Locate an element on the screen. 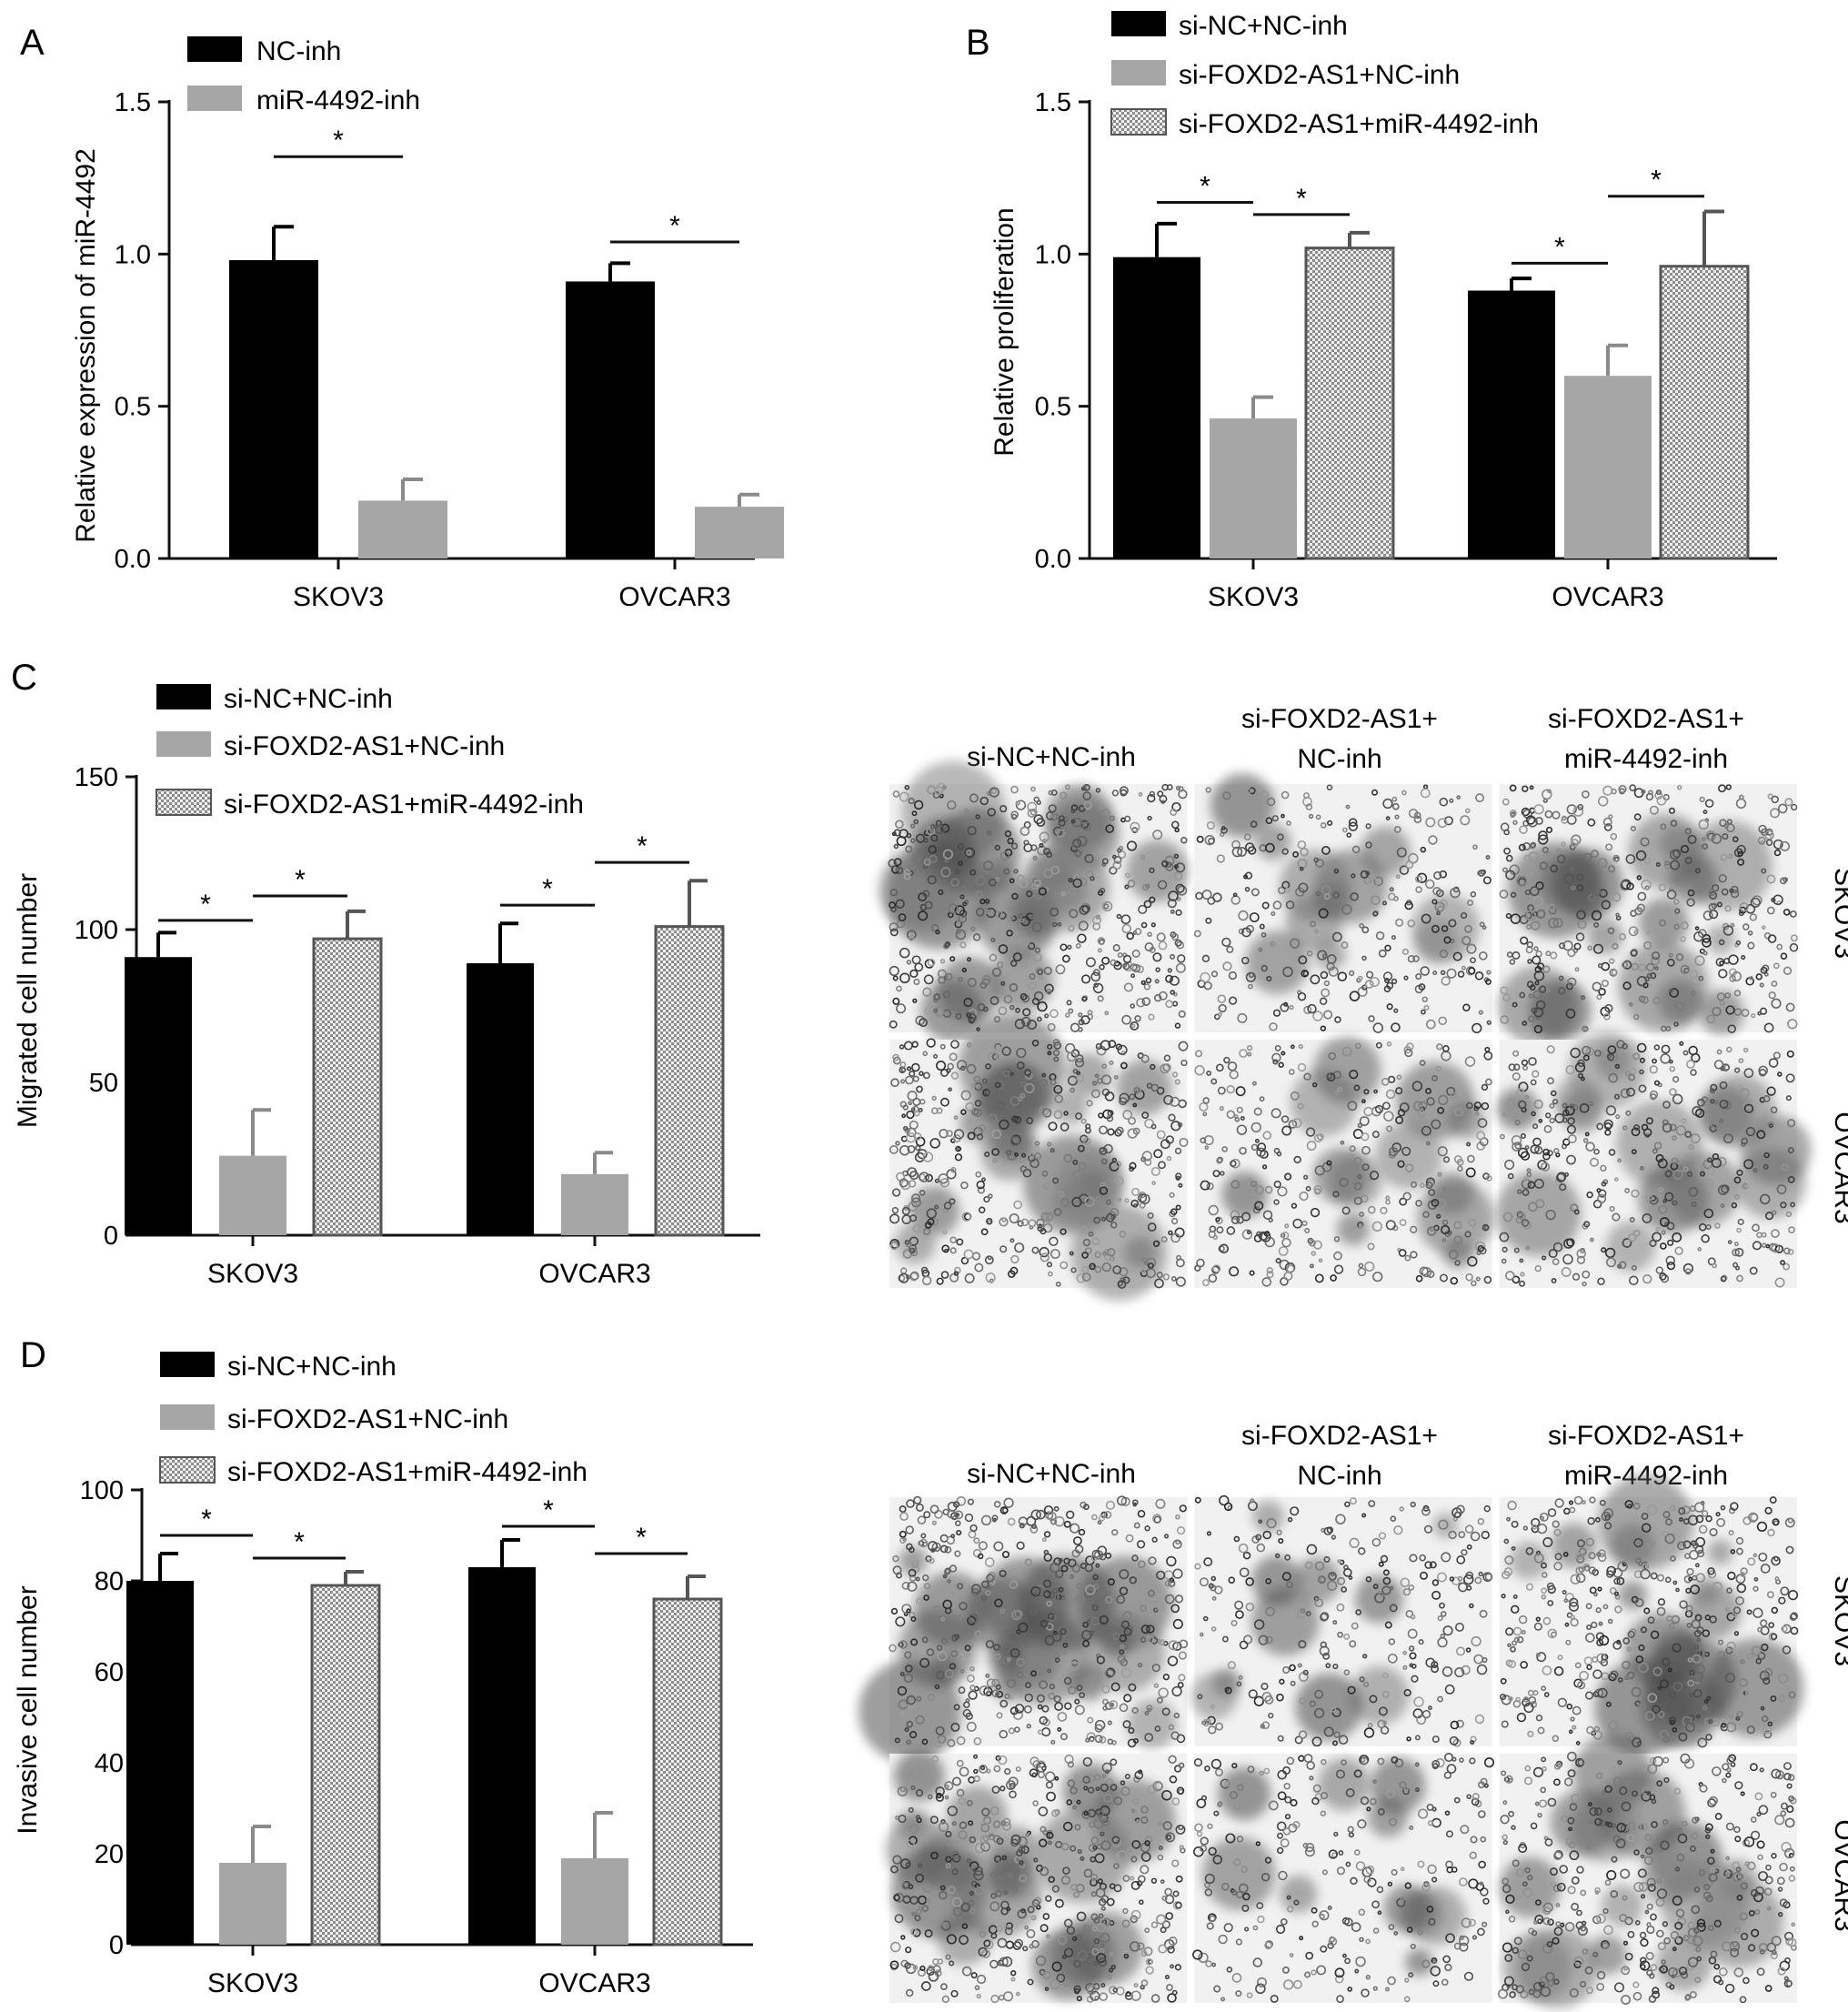 The width and height of the screenshot is (1848, 2012). micrograph-image is located at coordinates (1654, 1159).